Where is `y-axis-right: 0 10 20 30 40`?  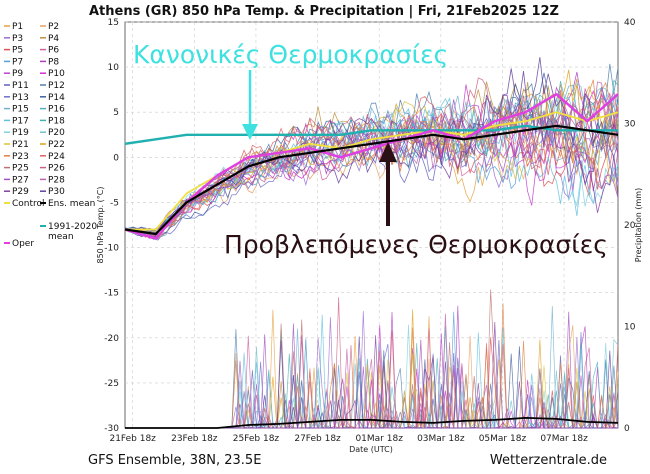
y-axis-right: 0 10 20 30 40 is located at coordinates (630, 226).